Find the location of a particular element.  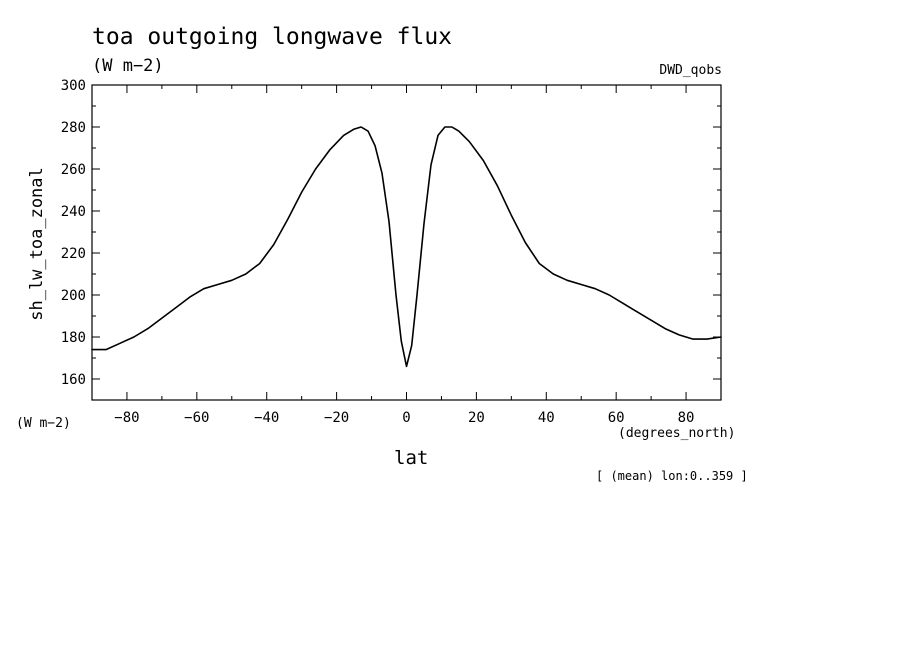

x-axis-units: (degrees_north) is located at coordinates (677, 433).